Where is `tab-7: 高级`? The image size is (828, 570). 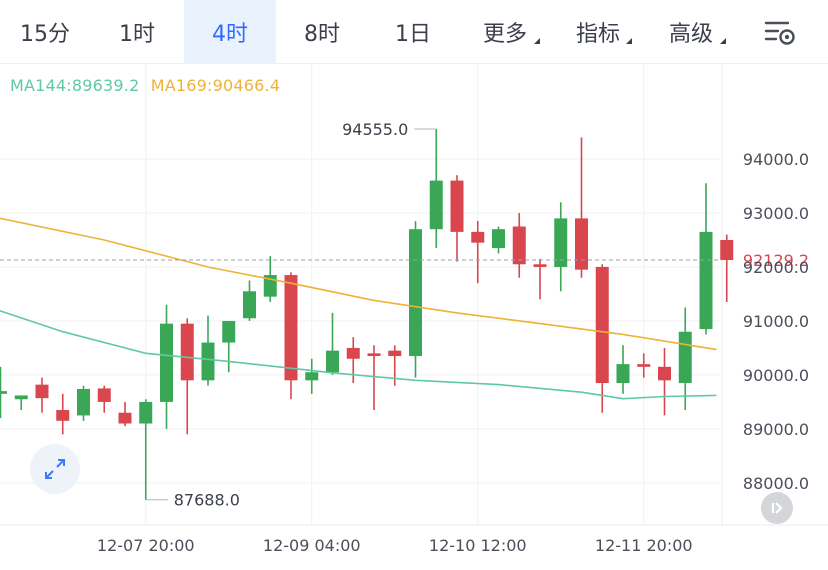
tab-7: 高级 is located at coordinates (691, 32).